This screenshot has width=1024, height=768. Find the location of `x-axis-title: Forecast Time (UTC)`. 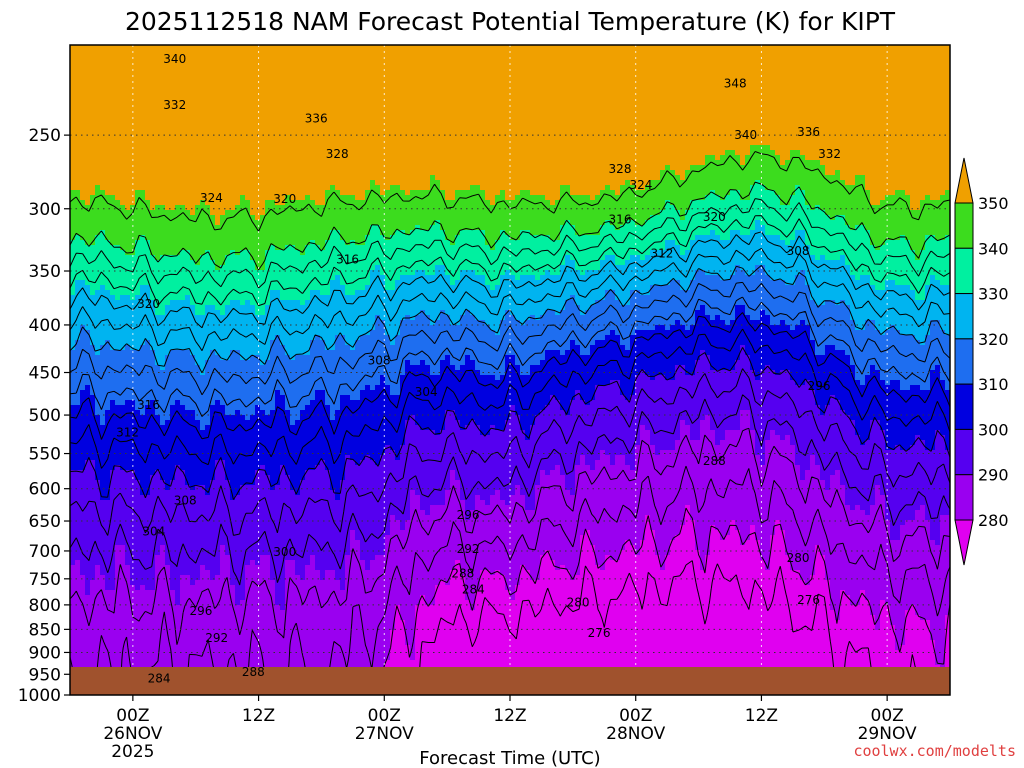

x-axis-title: Forecast Time (UTC) is located at coordinates (509, 758).